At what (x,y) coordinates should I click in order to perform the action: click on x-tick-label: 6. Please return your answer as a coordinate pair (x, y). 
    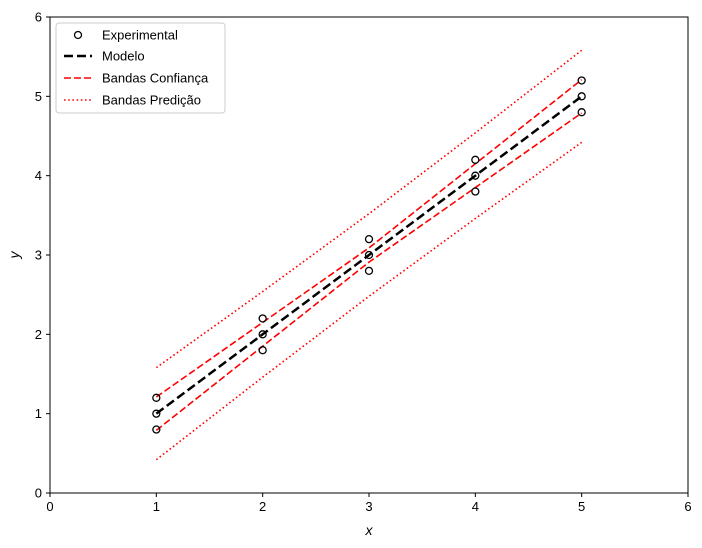
    Looking at the image, I should click on (687, 506).